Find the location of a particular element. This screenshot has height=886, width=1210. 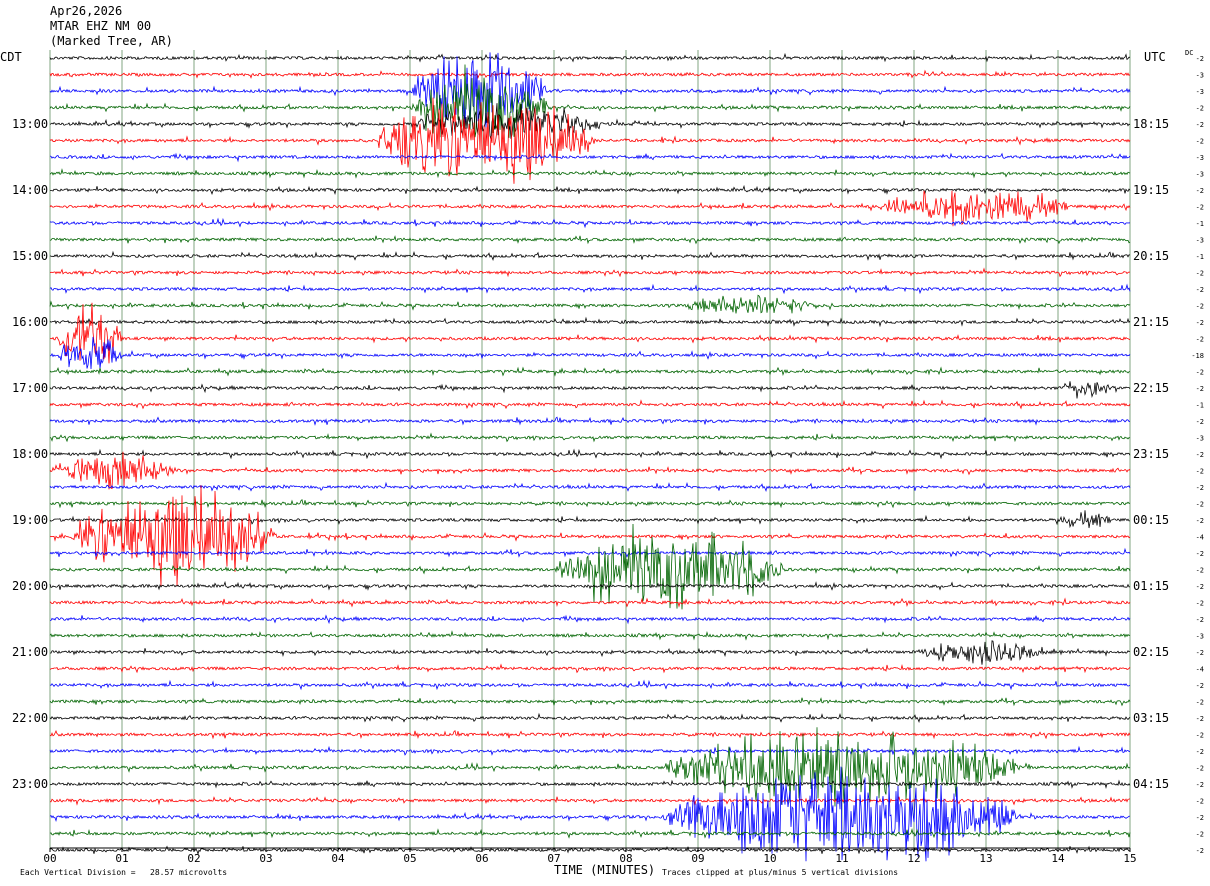

x-tick-label: 10 is located at coordinates (769, 858).